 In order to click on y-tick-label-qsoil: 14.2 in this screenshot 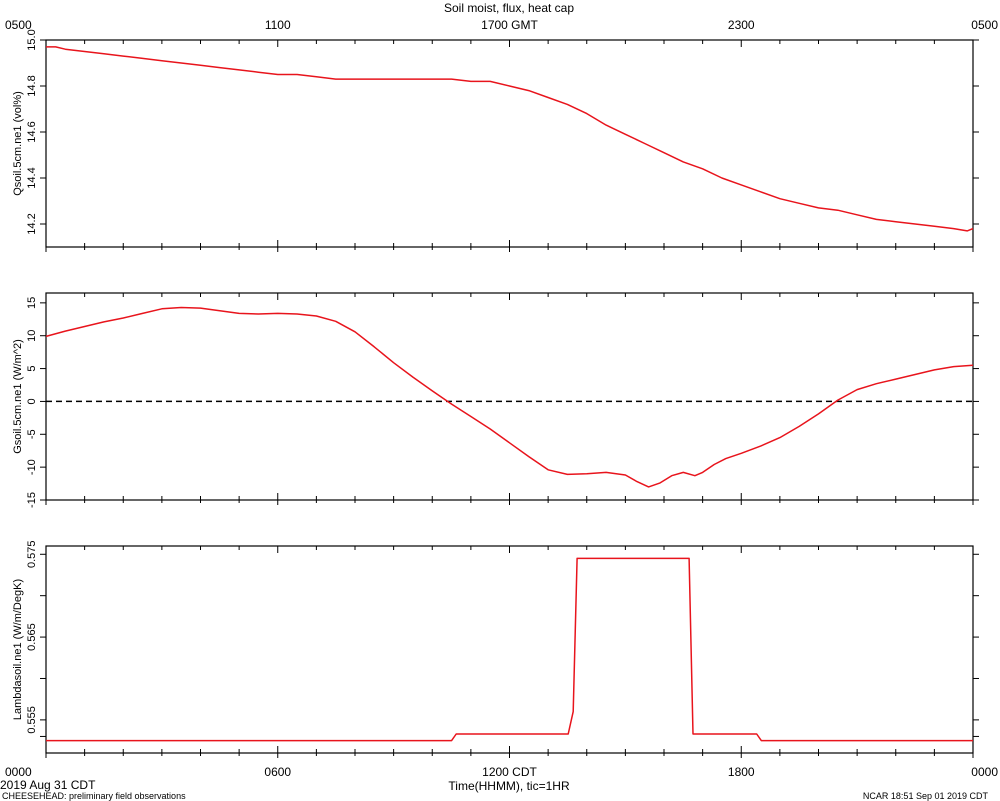, I will do `click(32, 223)`.